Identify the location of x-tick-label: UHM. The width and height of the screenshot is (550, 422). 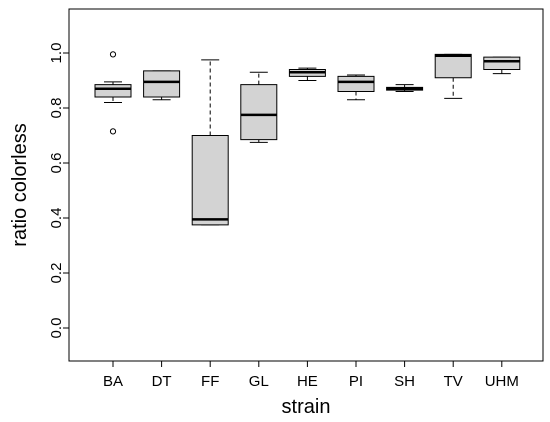
(502, 381).